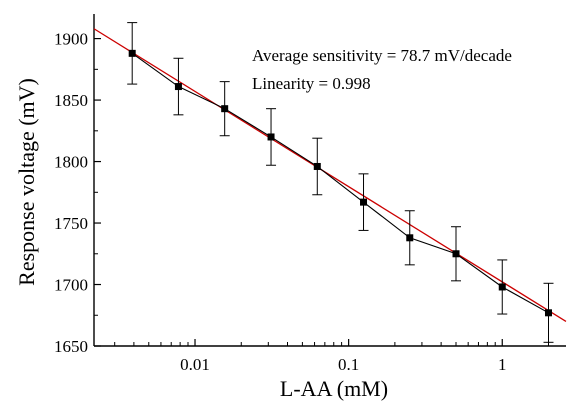  Describe the element at coordinates (71, 223) in the screenshot. I see `y-tick-label: 1750` at that location.